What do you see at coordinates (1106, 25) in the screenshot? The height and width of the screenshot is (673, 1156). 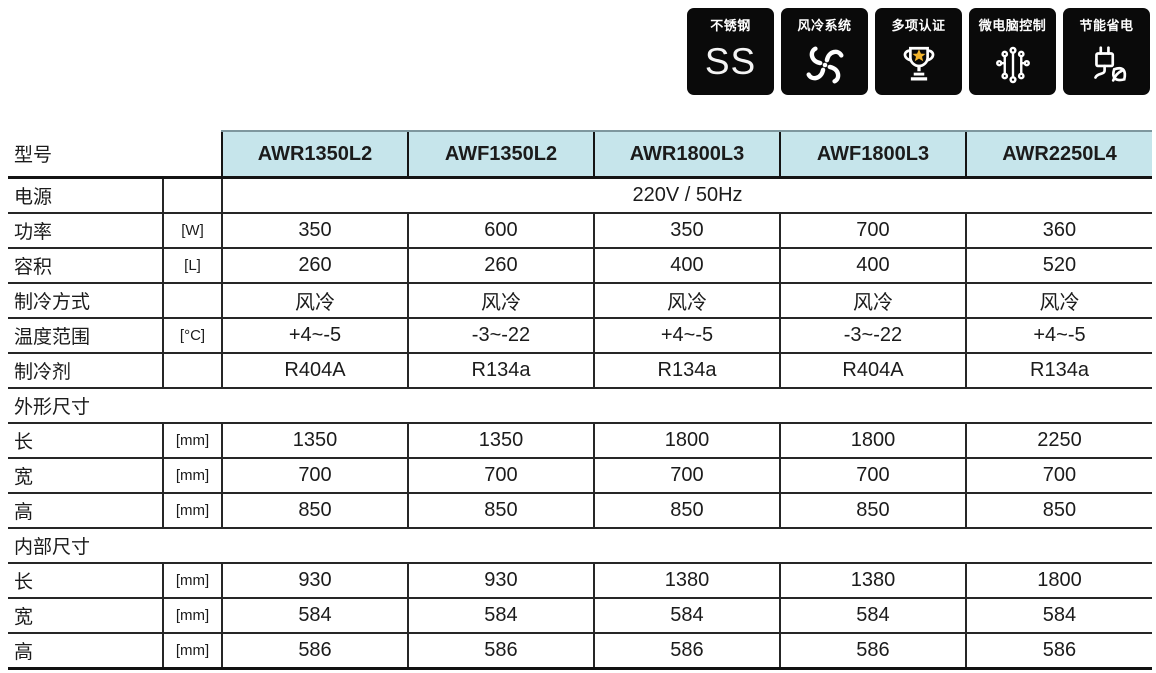 I see `badge-label: 节能省电` at bounding box center [1106, 25].